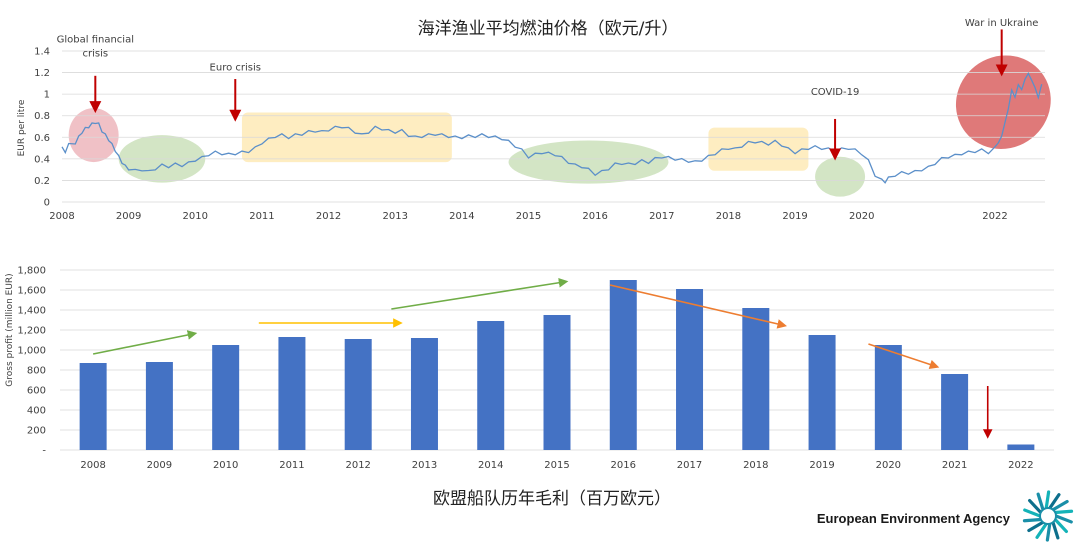 The height and width of the screenshot is (554, 1080). What do you see at coordinates (42, 159) in the screenshot?
I see `y-tick-label: 0.4` at bounding box center [42, 159].